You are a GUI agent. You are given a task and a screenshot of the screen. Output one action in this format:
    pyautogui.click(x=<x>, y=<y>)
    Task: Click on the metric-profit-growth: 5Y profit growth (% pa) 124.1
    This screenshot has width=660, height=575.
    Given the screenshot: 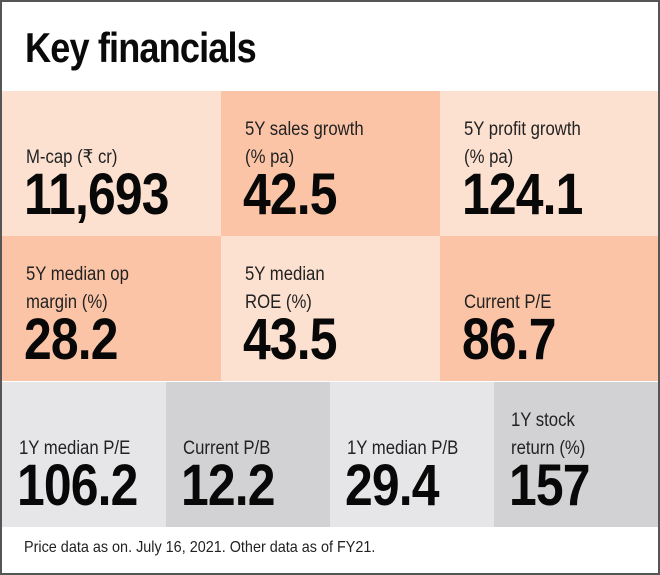 What is the action you would take?
    pyautogui.click(x=549, y=163)
    